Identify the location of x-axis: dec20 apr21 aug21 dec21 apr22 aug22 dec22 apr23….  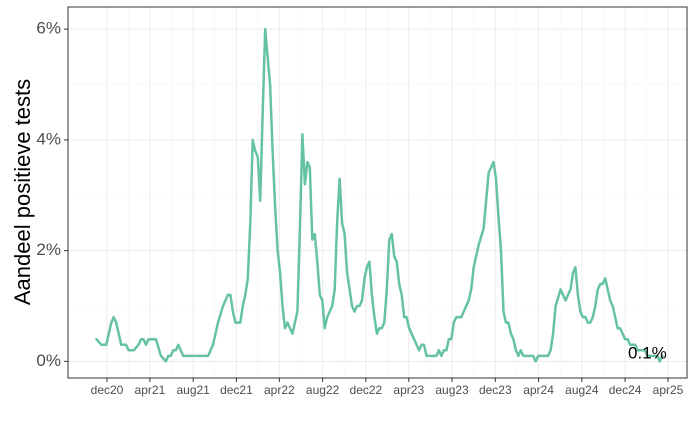
(387, 387).